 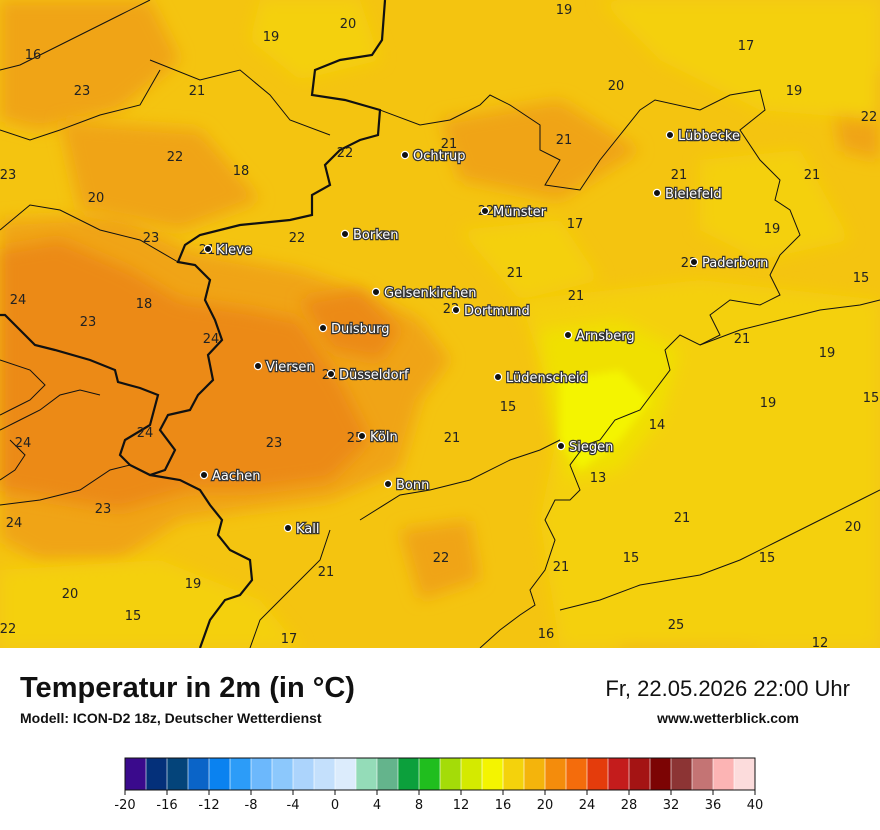 I want to click on city-name: Kleve, so click(x=234, y=250).